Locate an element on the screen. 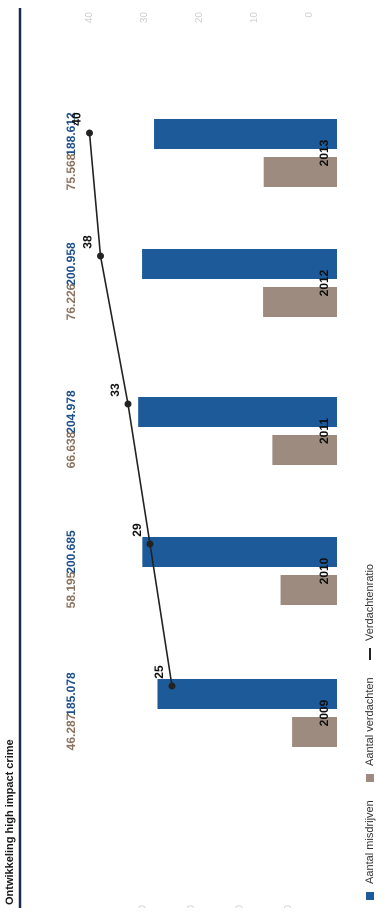 The image size is (389, 913). data-label-verdachten: 58.195 is located at coordinates (71, 589).